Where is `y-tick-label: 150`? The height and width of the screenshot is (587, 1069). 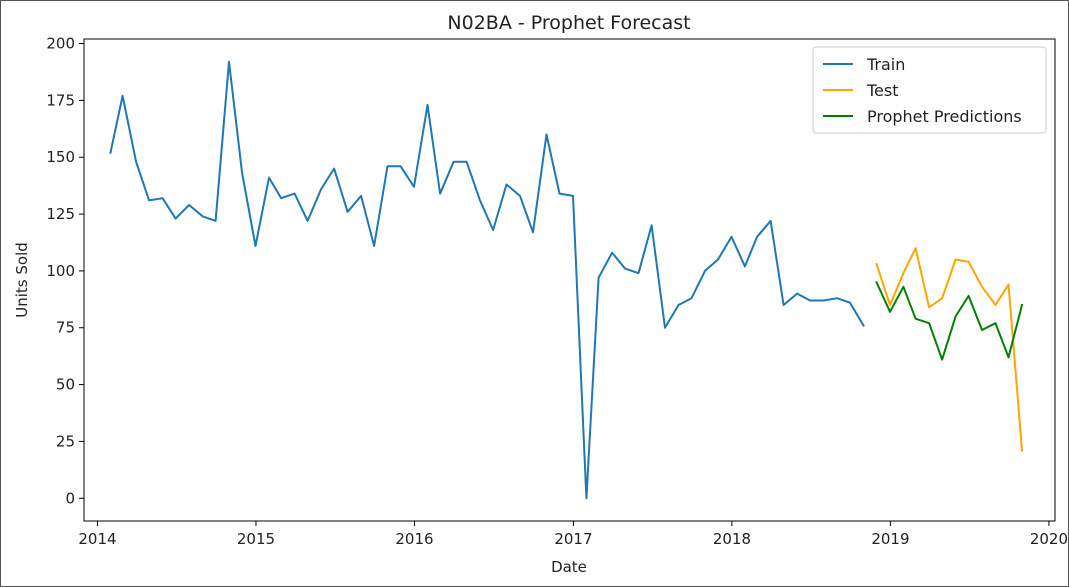 y-tick-label: 150 is located at coordinates (60, 157).